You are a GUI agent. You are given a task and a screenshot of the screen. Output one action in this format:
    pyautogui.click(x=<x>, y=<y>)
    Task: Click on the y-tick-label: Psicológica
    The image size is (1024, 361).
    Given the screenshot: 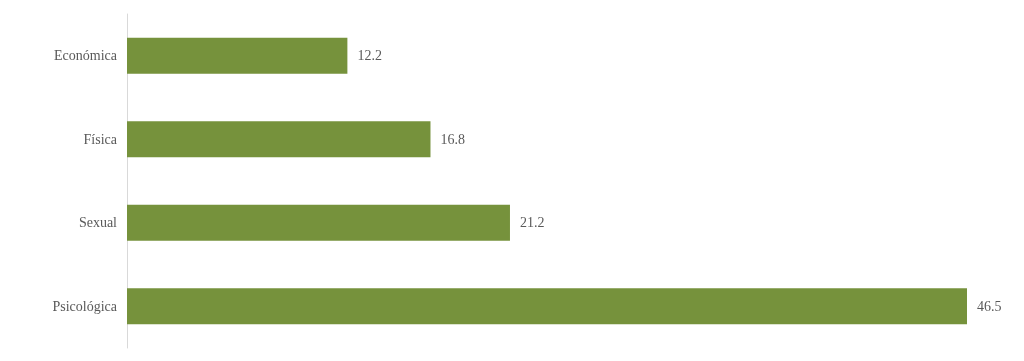 What is the action you would take?
    pyautogui.click(x=85, y=306)
    